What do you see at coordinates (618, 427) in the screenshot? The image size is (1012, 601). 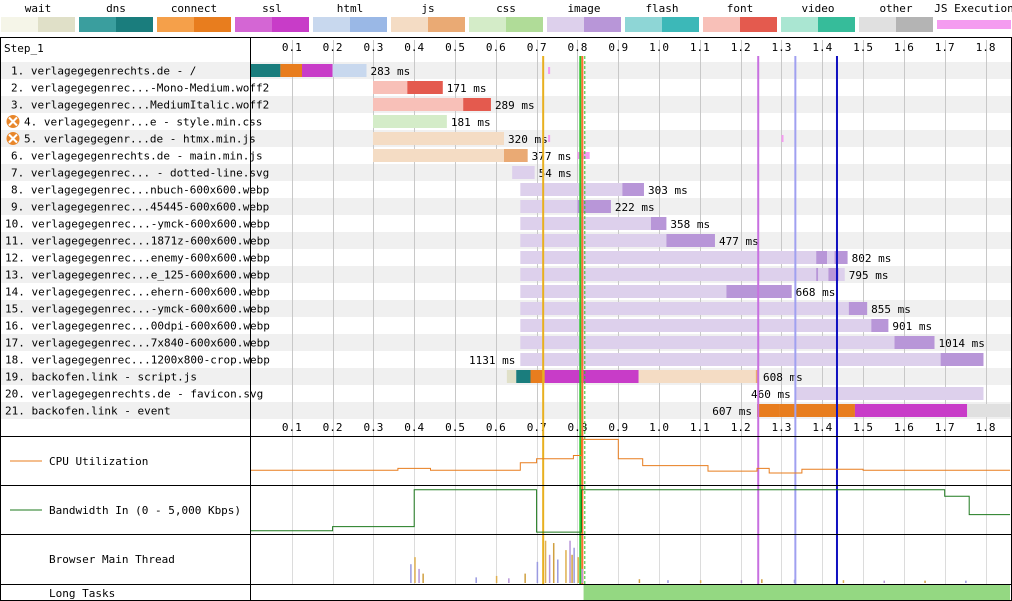 I see `tick-label: 0.9` at bounding box center [618, 427].